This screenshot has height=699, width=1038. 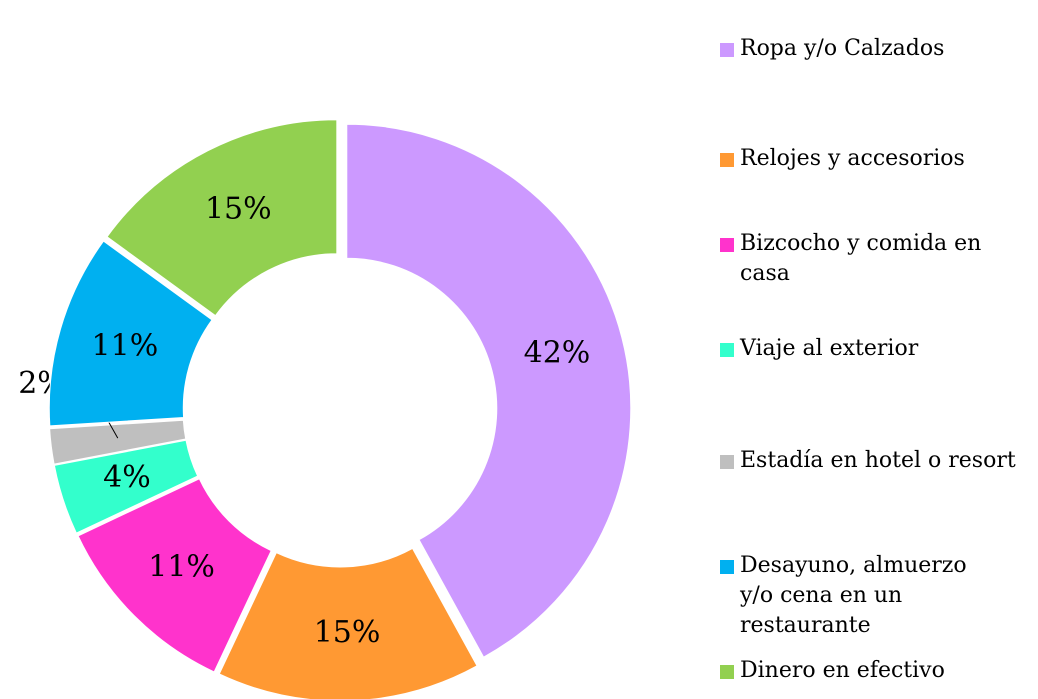 I want to click on data-label: 42%, so click(x=557, y=352).